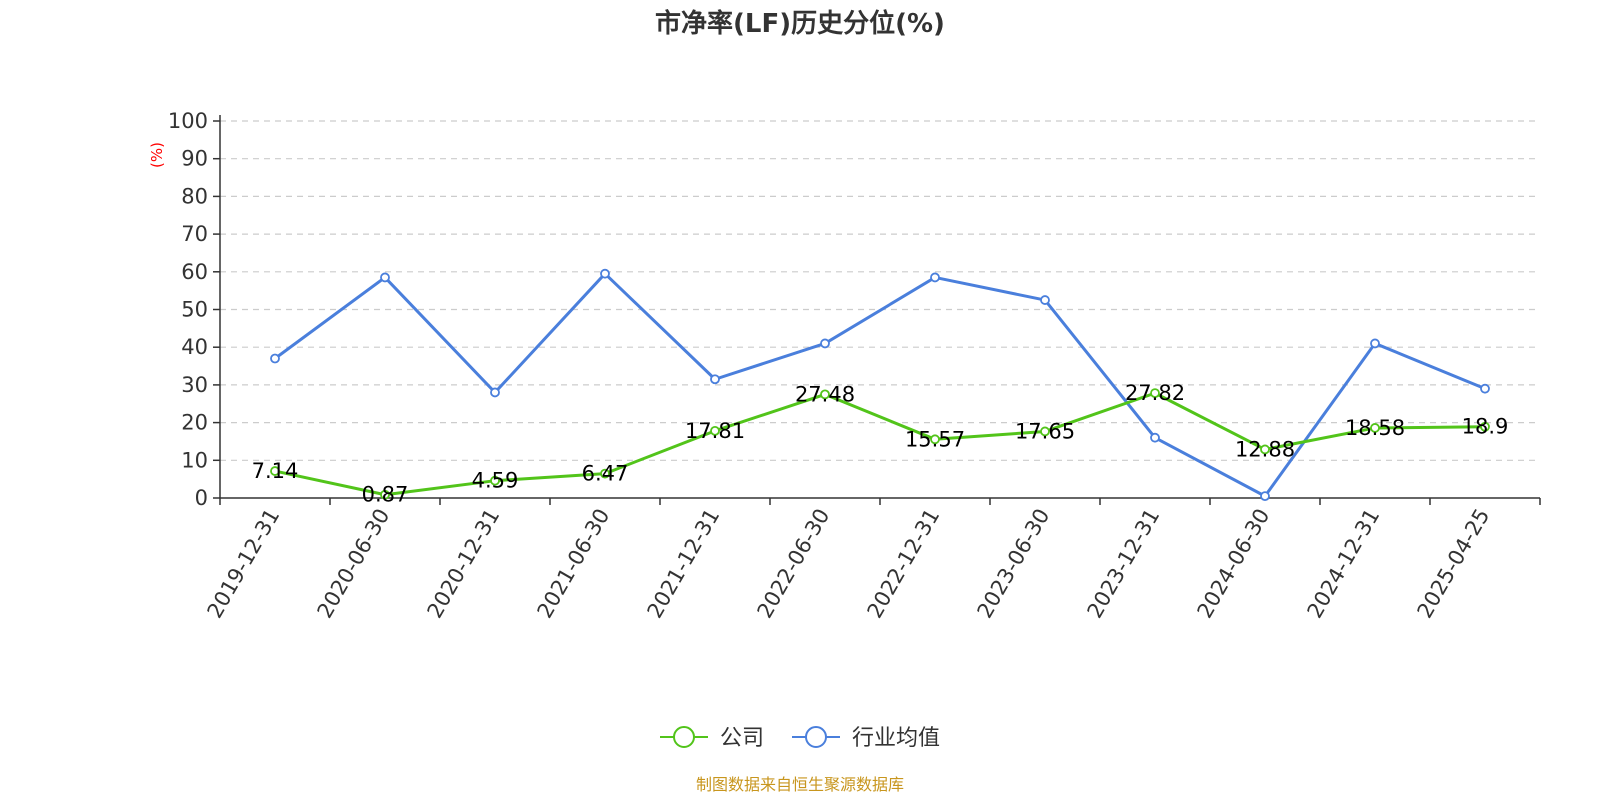 The height and width of the screenshot is (800, 1600). Describe the element at coordinates (194, 272) in the screenshot. I see `y-tick-label-60: 60` at that location.